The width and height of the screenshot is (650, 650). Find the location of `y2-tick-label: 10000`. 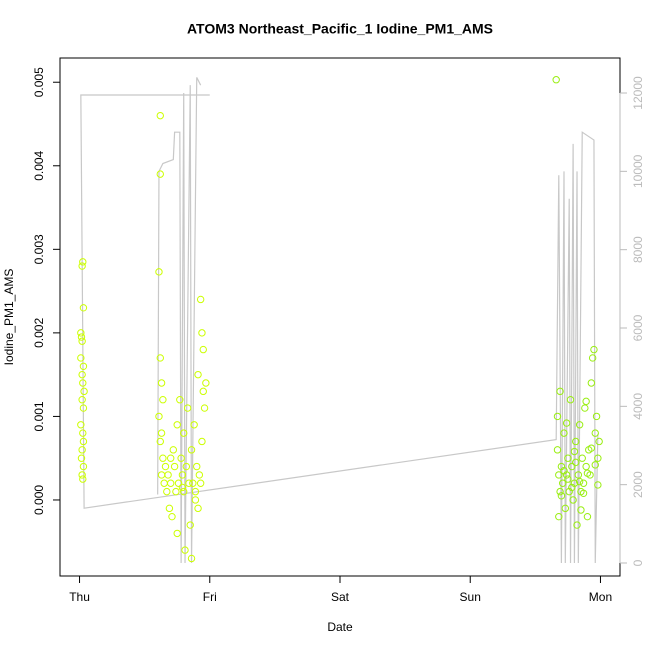

y2-tick-label: 10000 is located at coordinates (638, 171).